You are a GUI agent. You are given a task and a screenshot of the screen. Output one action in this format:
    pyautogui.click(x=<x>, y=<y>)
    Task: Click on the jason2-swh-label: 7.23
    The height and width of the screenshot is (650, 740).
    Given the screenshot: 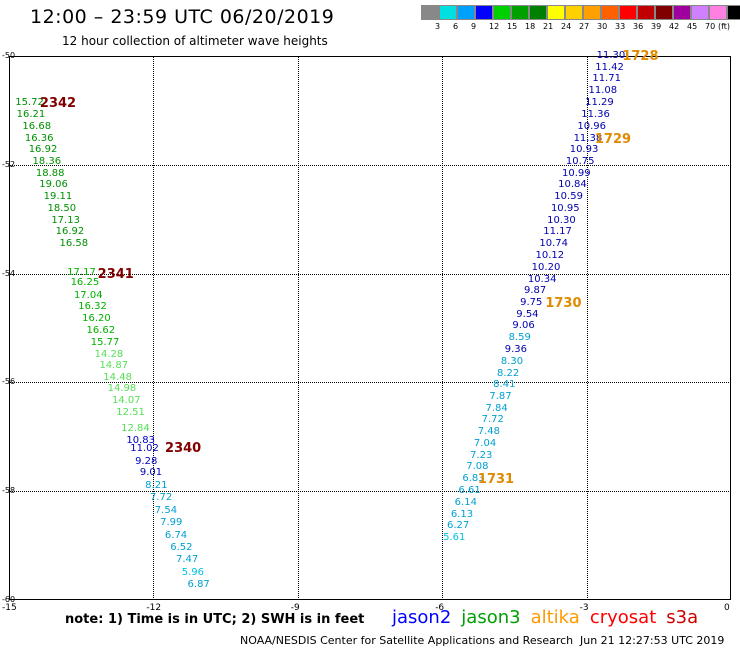 What is the action you would take?
    pyautogui.click(x=481, y=455)
    